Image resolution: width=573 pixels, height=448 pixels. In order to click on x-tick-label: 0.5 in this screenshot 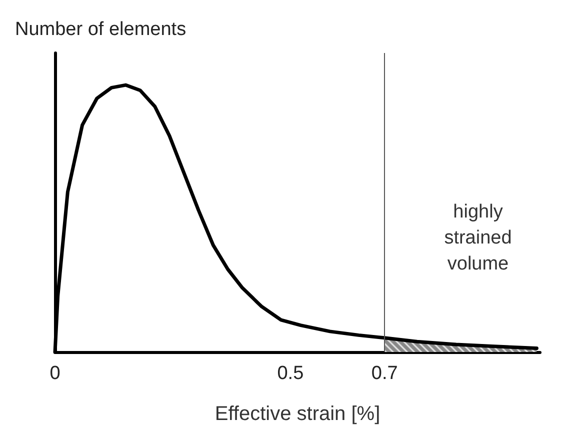, I will do `click(290, 373)`.